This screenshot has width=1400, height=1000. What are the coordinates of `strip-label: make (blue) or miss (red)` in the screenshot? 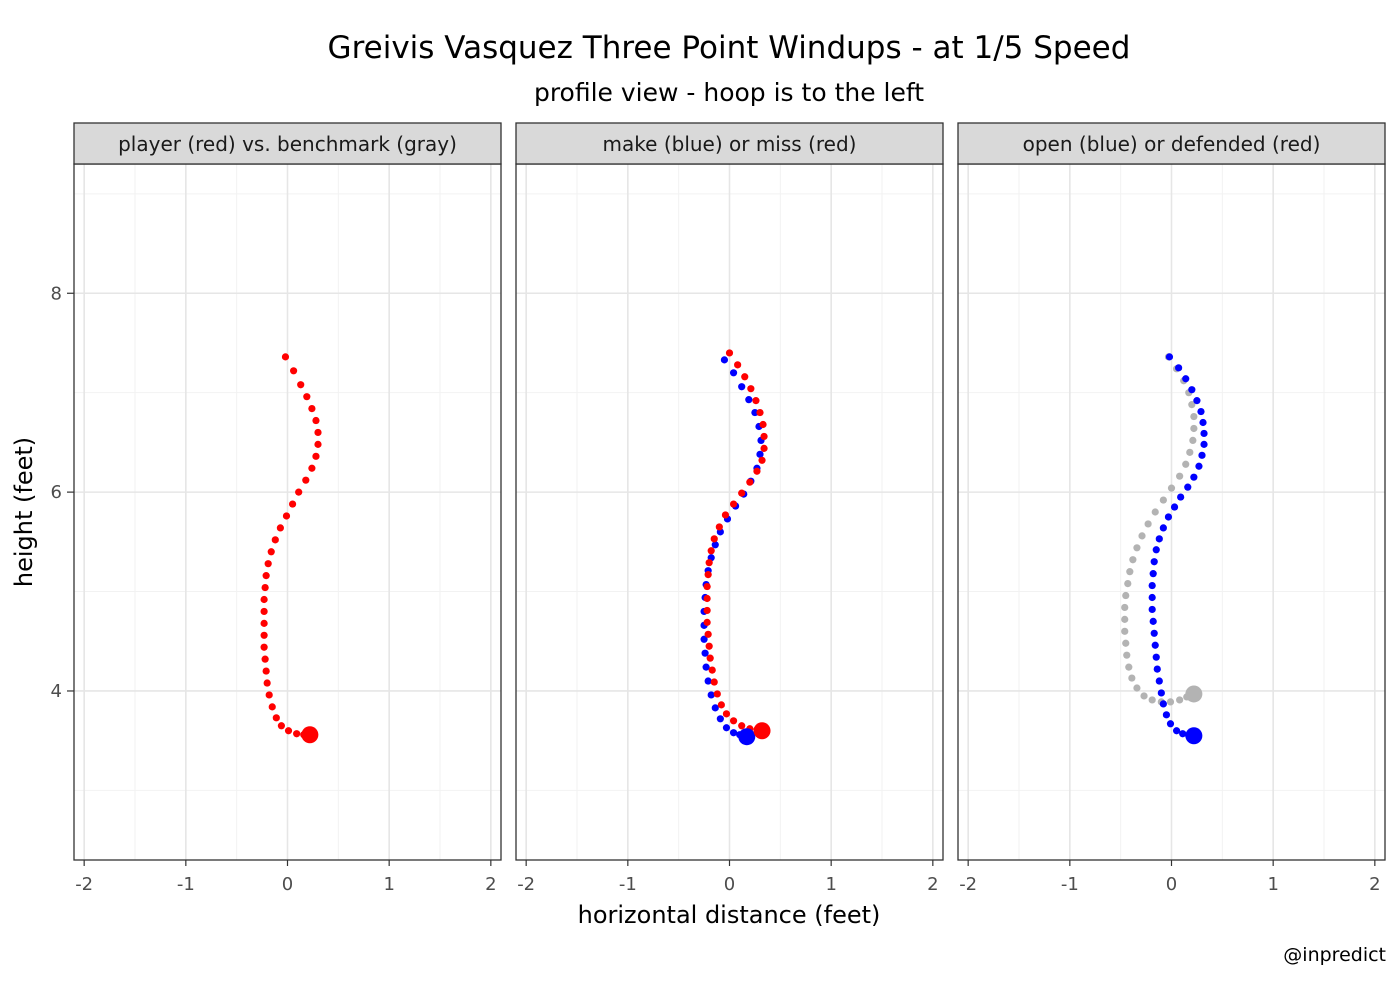 It's located at (730, 144).